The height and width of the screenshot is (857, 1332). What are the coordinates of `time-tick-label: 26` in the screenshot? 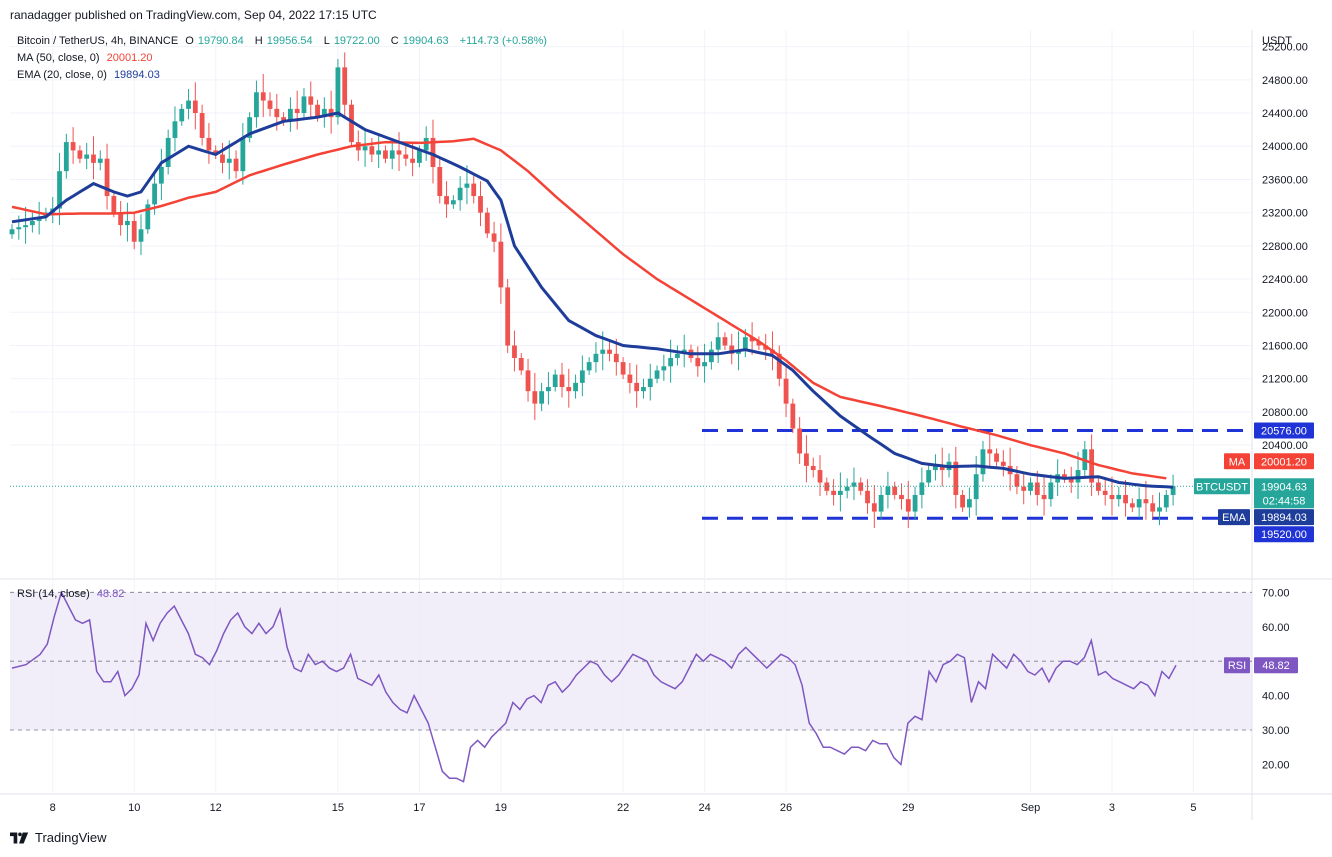 It's located at (786, 808).